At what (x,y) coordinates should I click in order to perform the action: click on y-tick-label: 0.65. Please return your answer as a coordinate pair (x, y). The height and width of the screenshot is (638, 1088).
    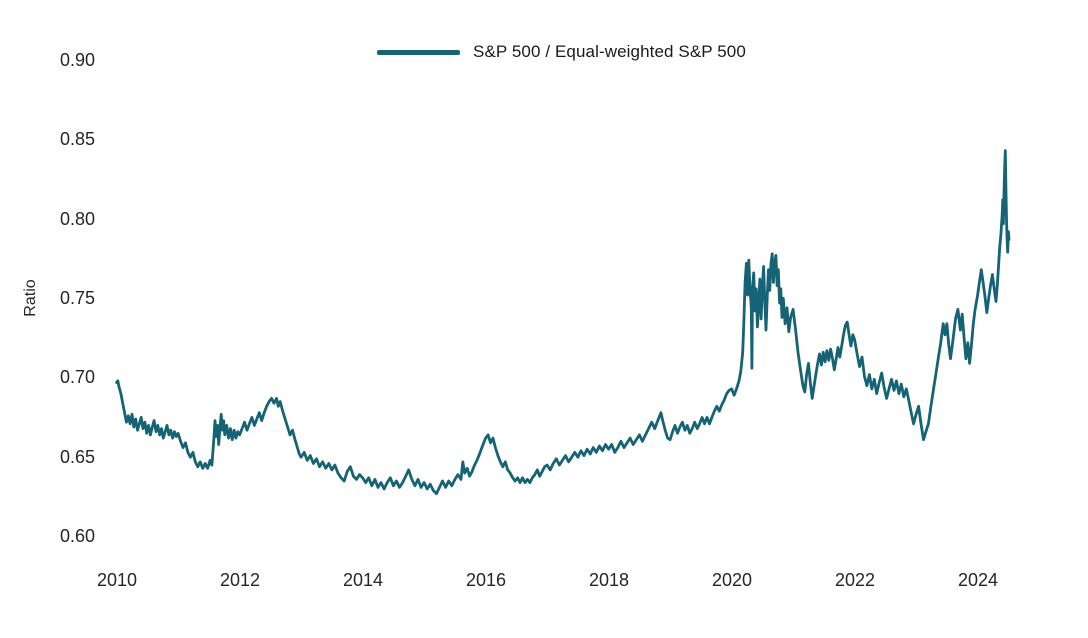
    Looking at the image, I should click on (77, 457).